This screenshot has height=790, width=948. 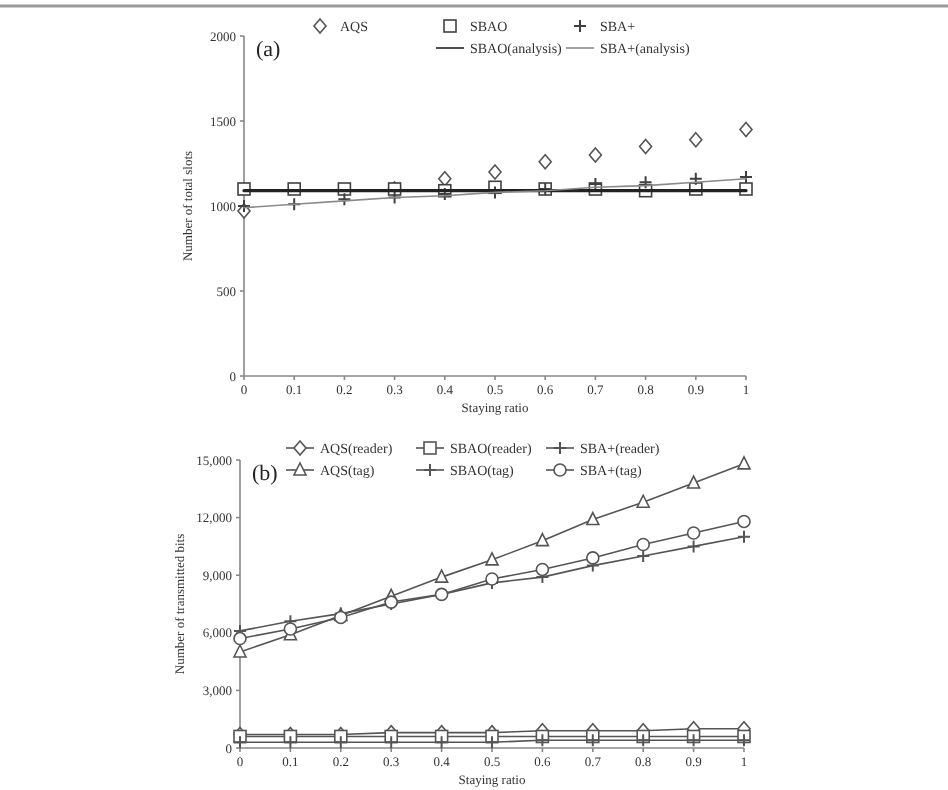 I want to click on chart-title: (b), so click(x=265, y=474).